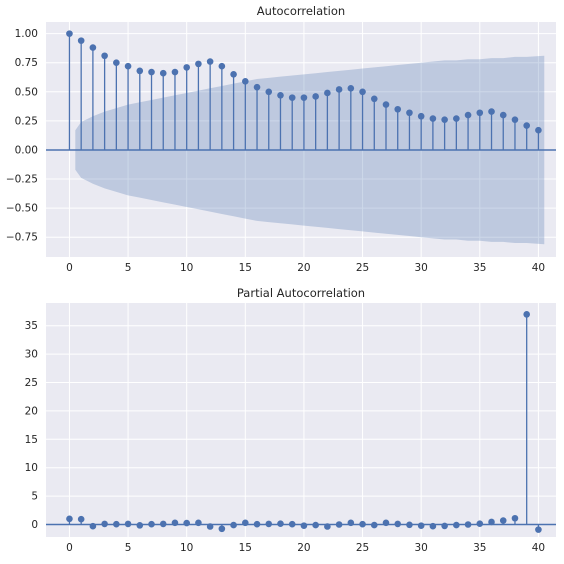 Image resolution: width=564 pixels, height=564 pixels. I want to click on acf-xtick-label: 25, so click(362, 268).